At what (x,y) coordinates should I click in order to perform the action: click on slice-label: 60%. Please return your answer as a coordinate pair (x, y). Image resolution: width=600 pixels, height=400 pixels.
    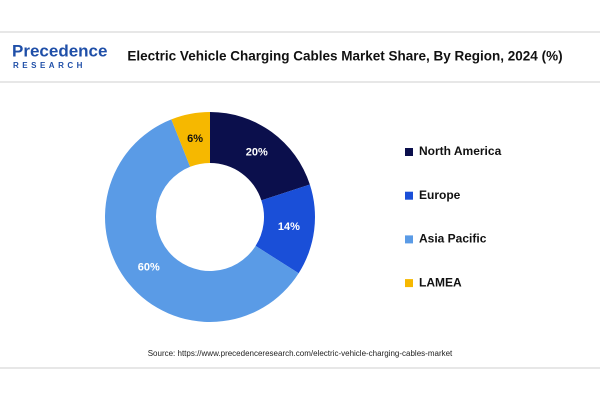
    Looking at the image, I should click on (149, 268).